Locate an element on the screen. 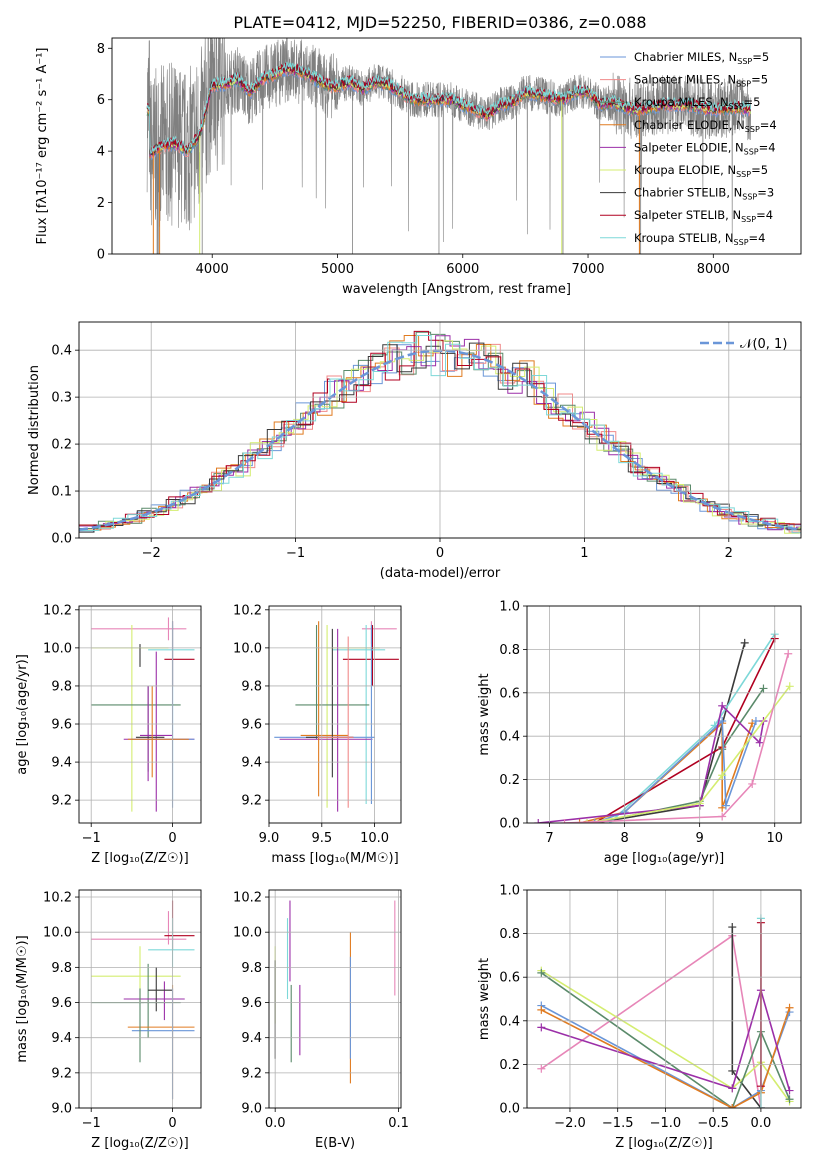  x-tick-label: 0 is located at coordinates (440, 553).